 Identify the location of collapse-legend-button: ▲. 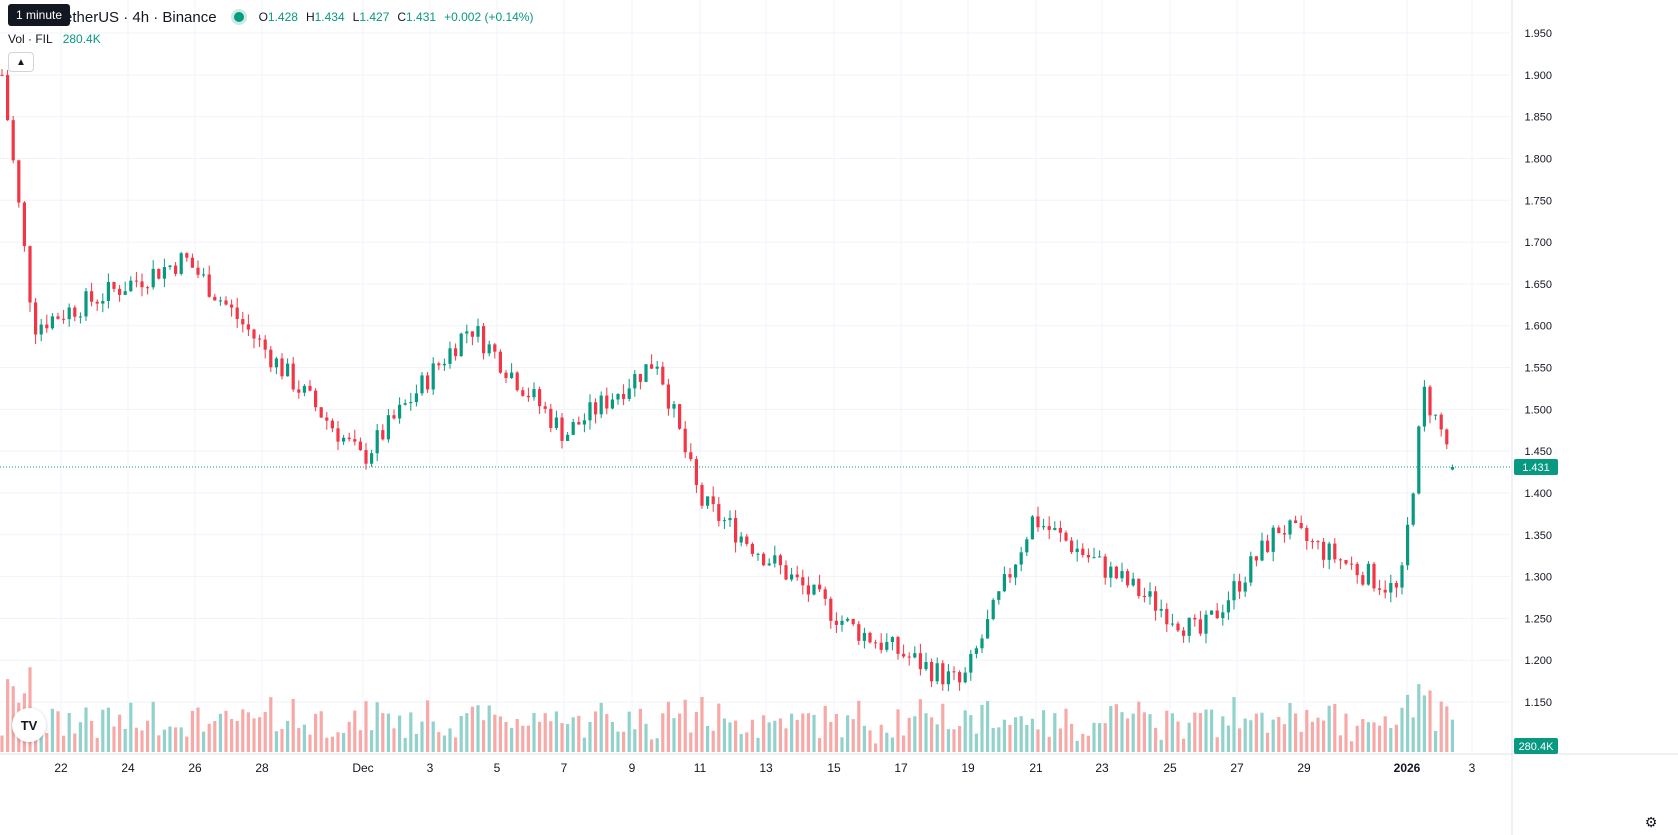
(21, 62).